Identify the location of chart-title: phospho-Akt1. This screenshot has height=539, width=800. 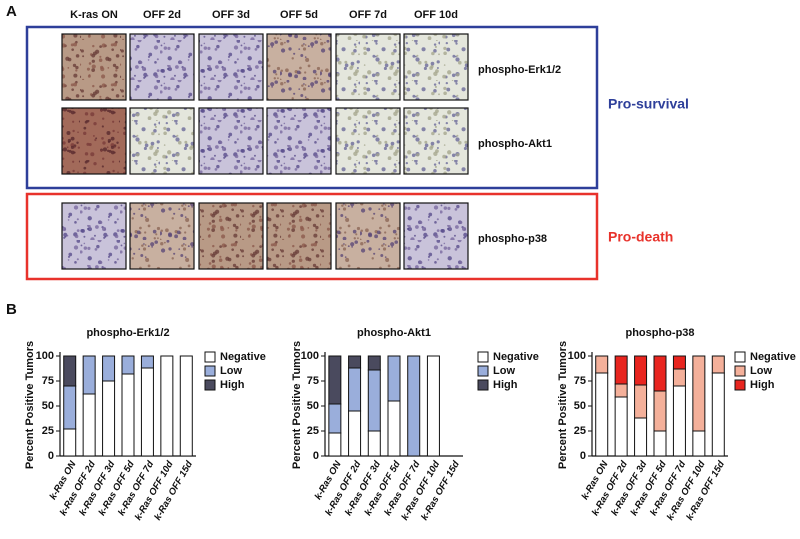
(394, 333).